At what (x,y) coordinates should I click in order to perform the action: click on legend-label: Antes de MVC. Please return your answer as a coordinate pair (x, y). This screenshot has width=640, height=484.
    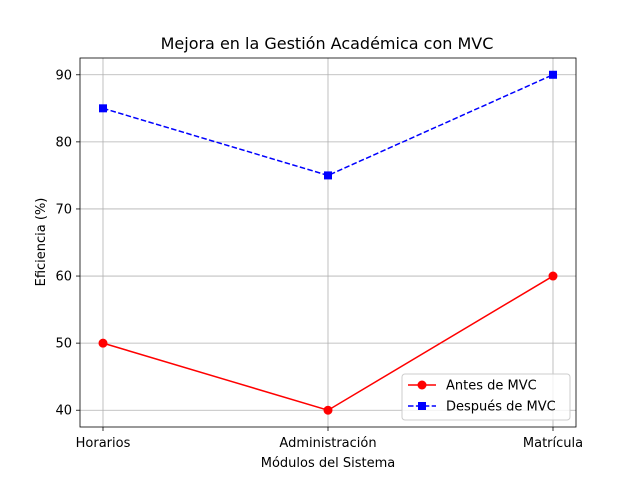
    Looking at the image, I should click on (491, 386).